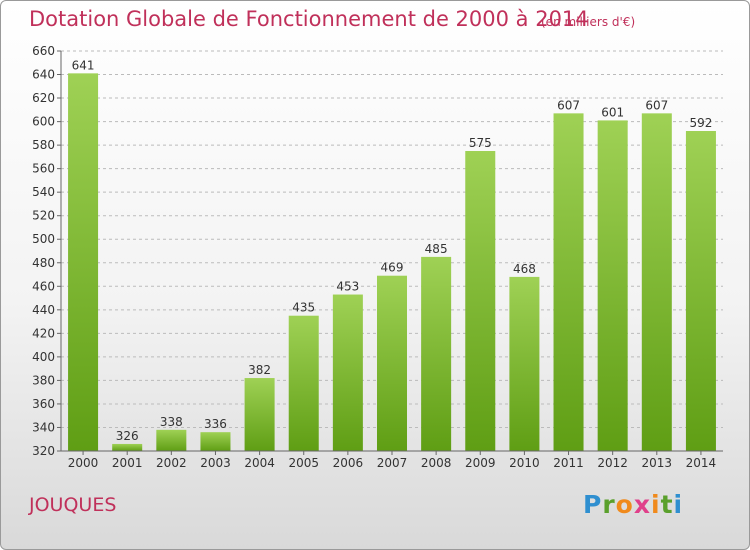 Image resolution: width=750 pixels, height=550 pixels. What do you see at coordinates (656, 282) in the screenshot?
I see `bar-2013` at bounding box center [656, 282].